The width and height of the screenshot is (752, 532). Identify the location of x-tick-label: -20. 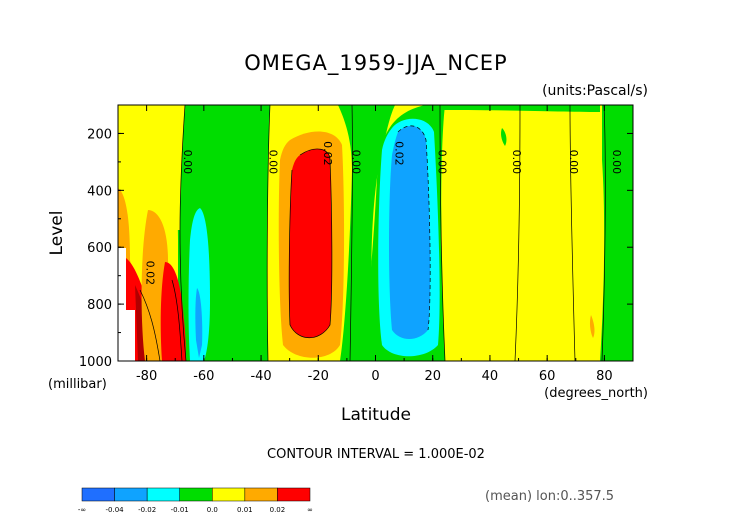
(318, 376).